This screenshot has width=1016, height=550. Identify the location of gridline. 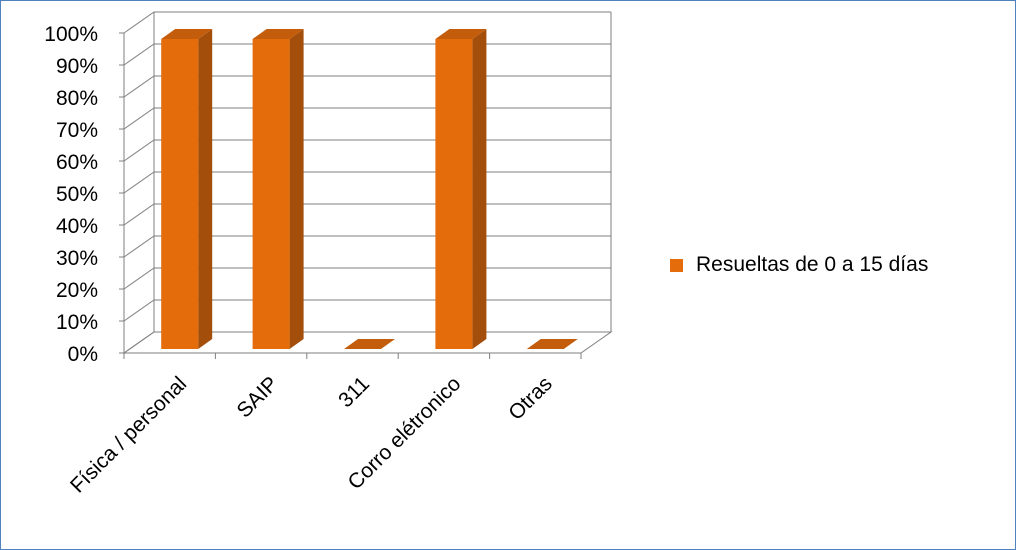
(367, 22).